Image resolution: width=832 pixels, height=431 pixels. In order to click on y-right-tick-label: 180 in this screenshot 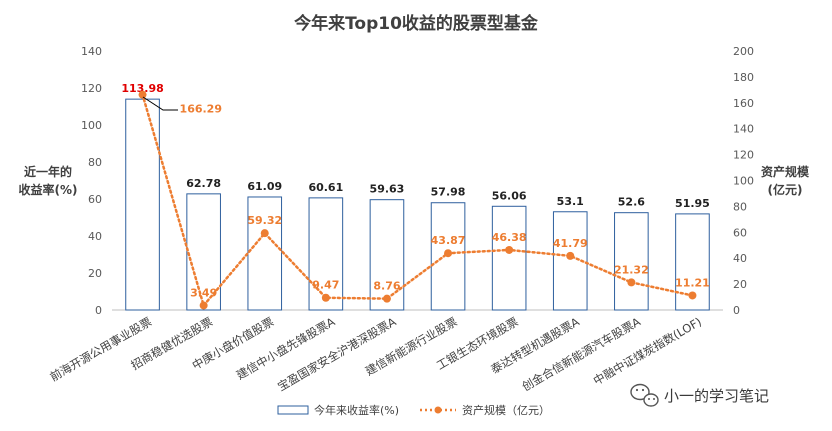, I will do `click(743, 77)`.